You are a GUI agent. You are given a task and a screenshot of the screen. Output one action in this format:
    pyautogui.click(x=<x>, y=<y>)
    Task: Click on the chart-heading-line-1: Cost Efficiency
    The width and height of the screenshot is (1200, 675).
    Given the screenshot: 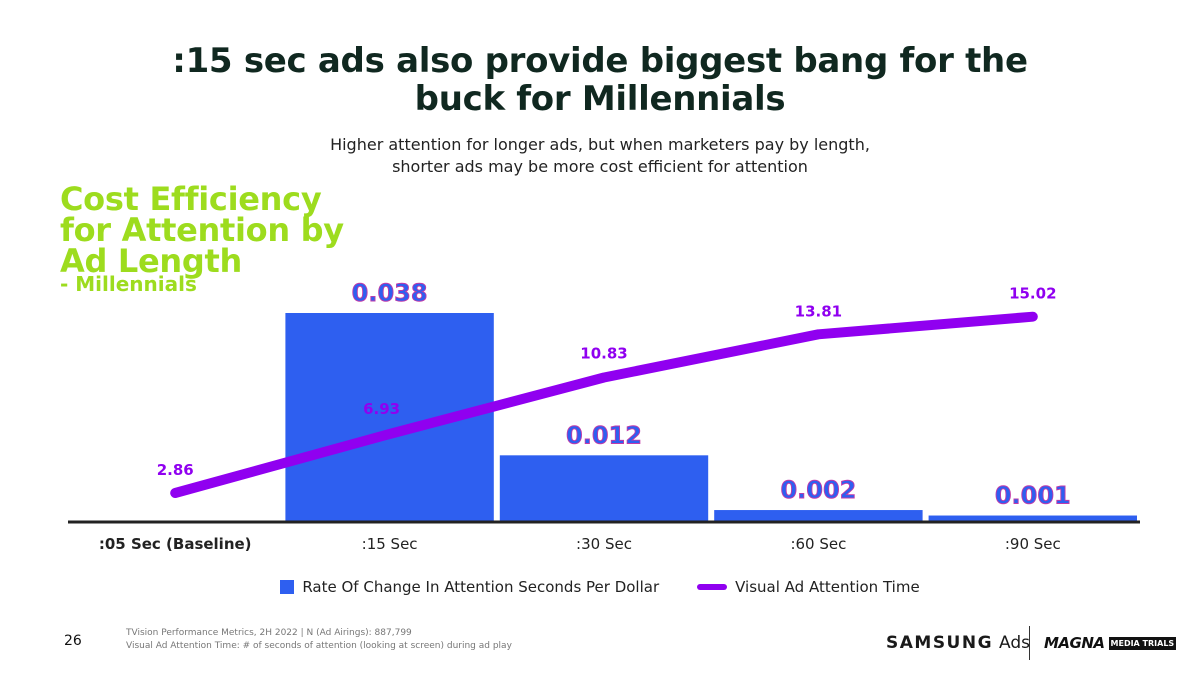 What is the action you would take?
    pyautogui.click(x=191, y=199)
    